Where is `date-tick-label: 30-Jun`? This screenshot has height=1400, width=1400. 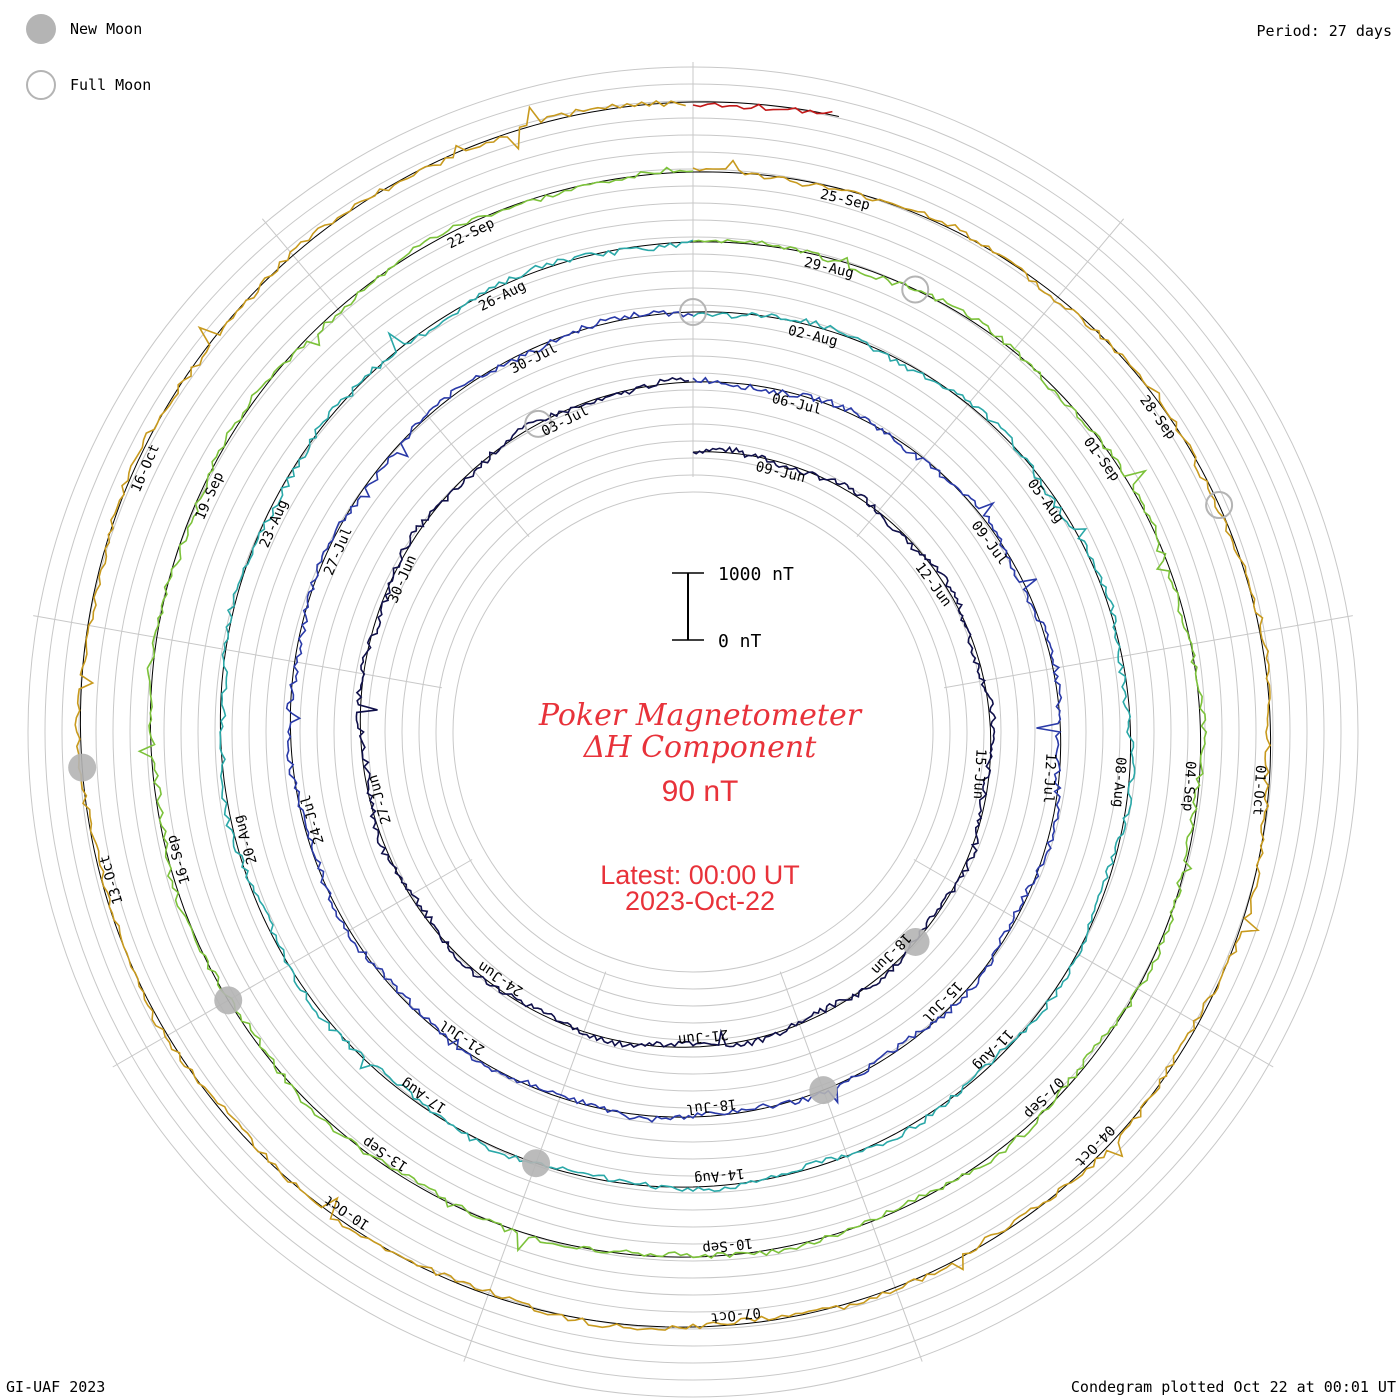 date-tick-label: 30-Jun is located at coordinates (402, 579).